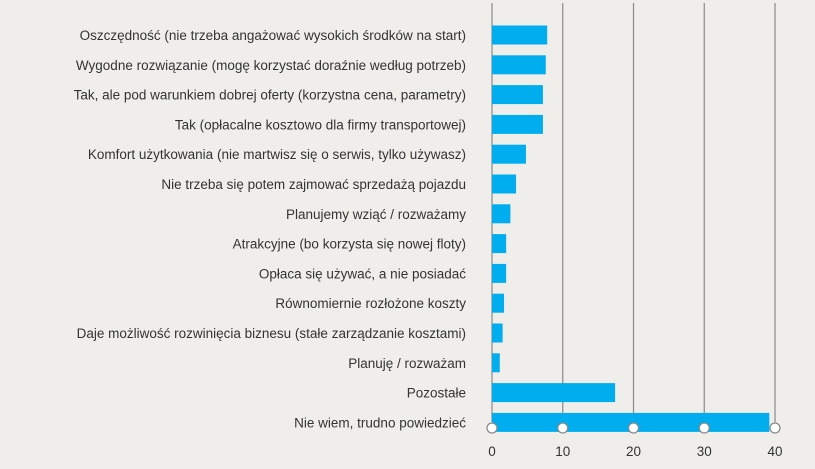 Image resolution: width=815 pixels, height=469 pixels. I want to click on tick-label-30: 30, so click(704, 451).